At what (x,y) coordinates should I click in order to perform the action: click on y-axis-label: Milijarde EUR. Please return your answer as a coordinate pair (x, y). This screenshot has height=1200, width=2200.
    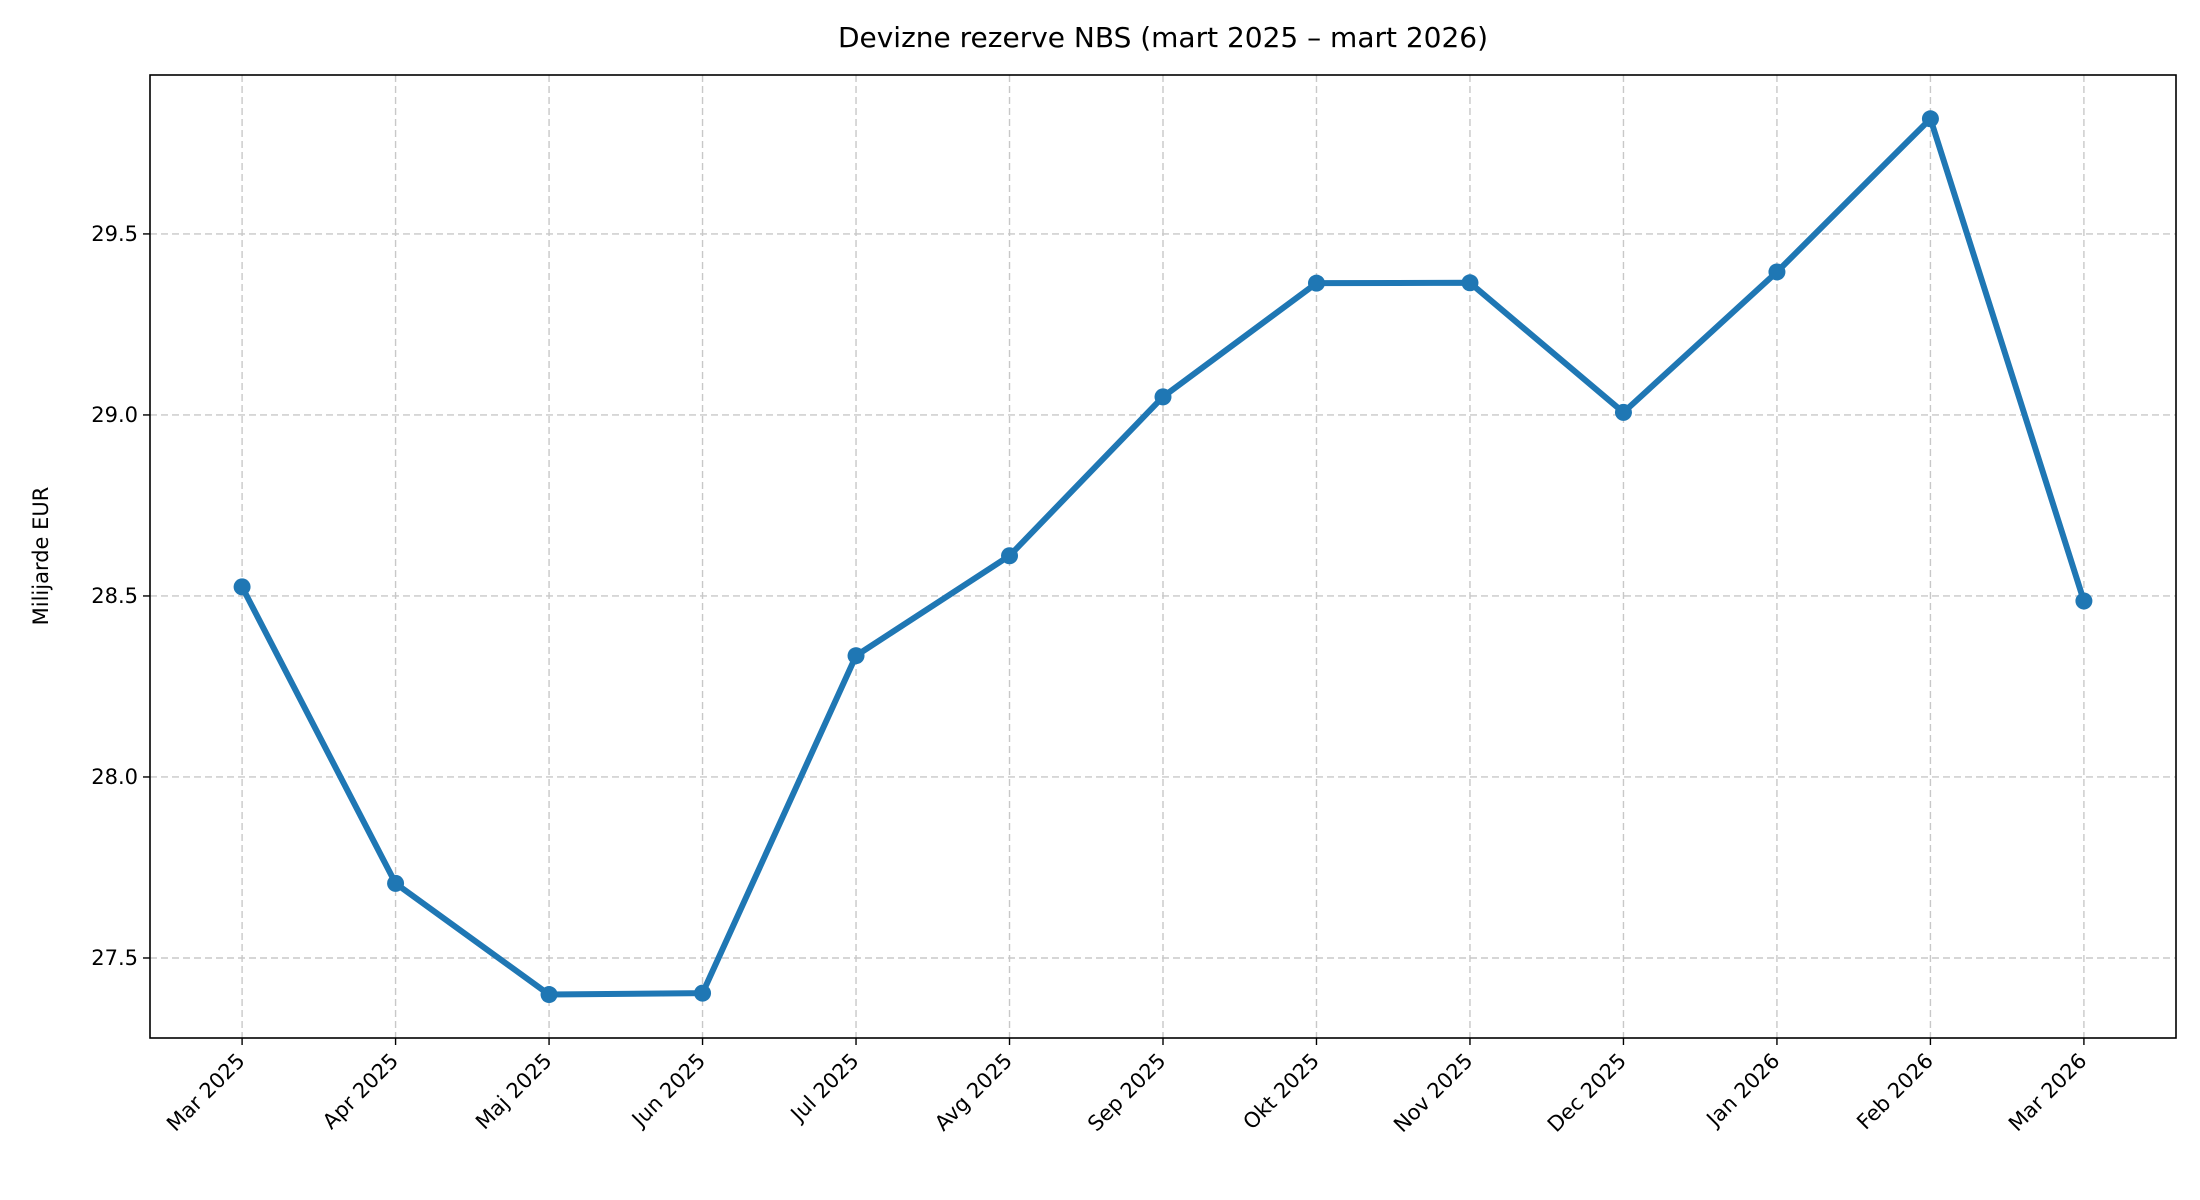
    Looking at the image, I should click on (41, 556).